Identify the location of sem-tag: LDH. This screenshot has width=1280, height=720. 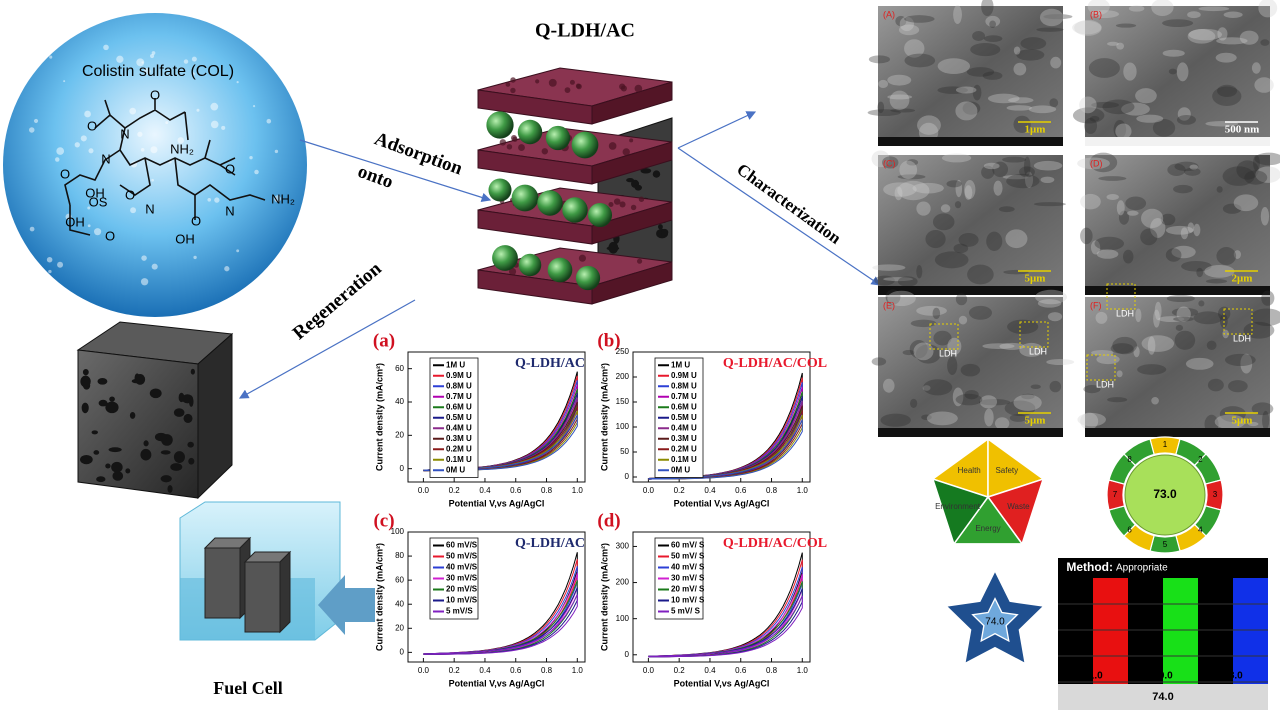
(1038, 351).